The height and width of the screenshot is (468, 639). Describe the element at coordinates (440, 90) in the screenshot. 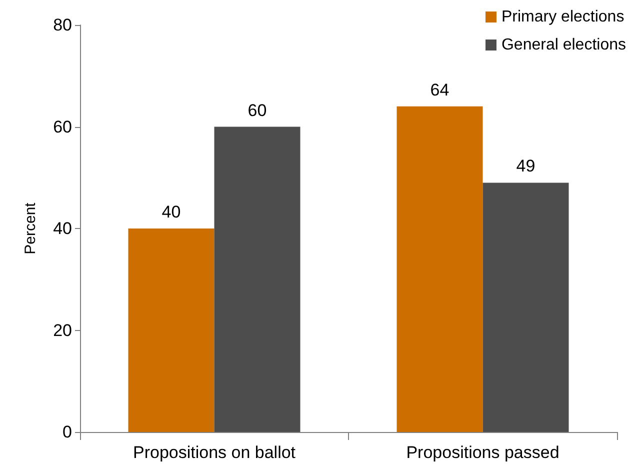

I see `data-label: 64` at that location.